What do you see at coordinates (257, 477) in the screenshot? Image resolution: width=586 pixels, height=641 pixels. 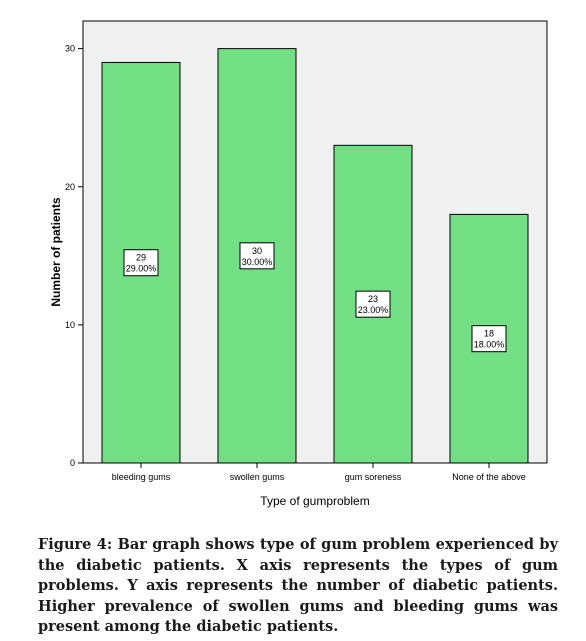 I see `x-tick-label: swollen gums` at bounding box center [257, 477].